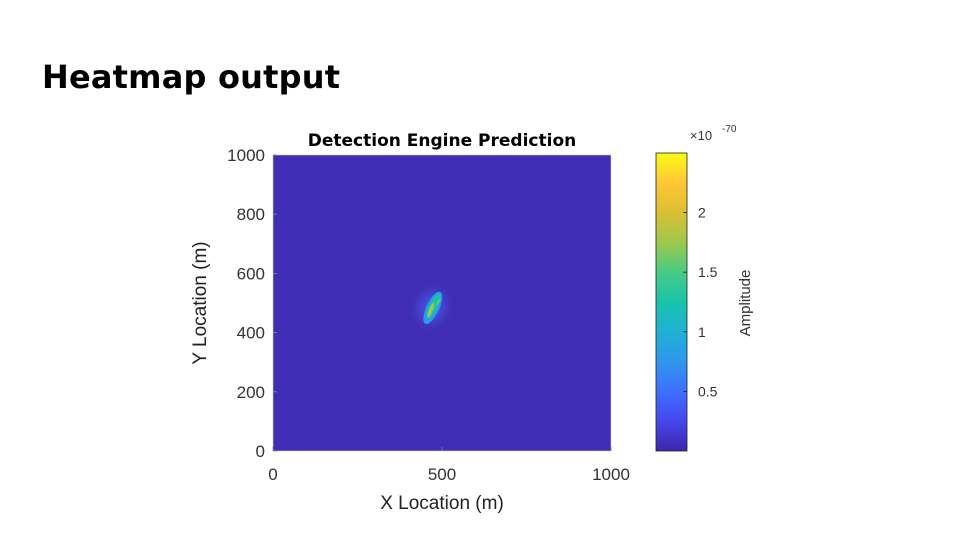 Image resolution: width=960 pixels, height=540 pixels. I want to click on y-tick-label: 800, so click(251, 214).